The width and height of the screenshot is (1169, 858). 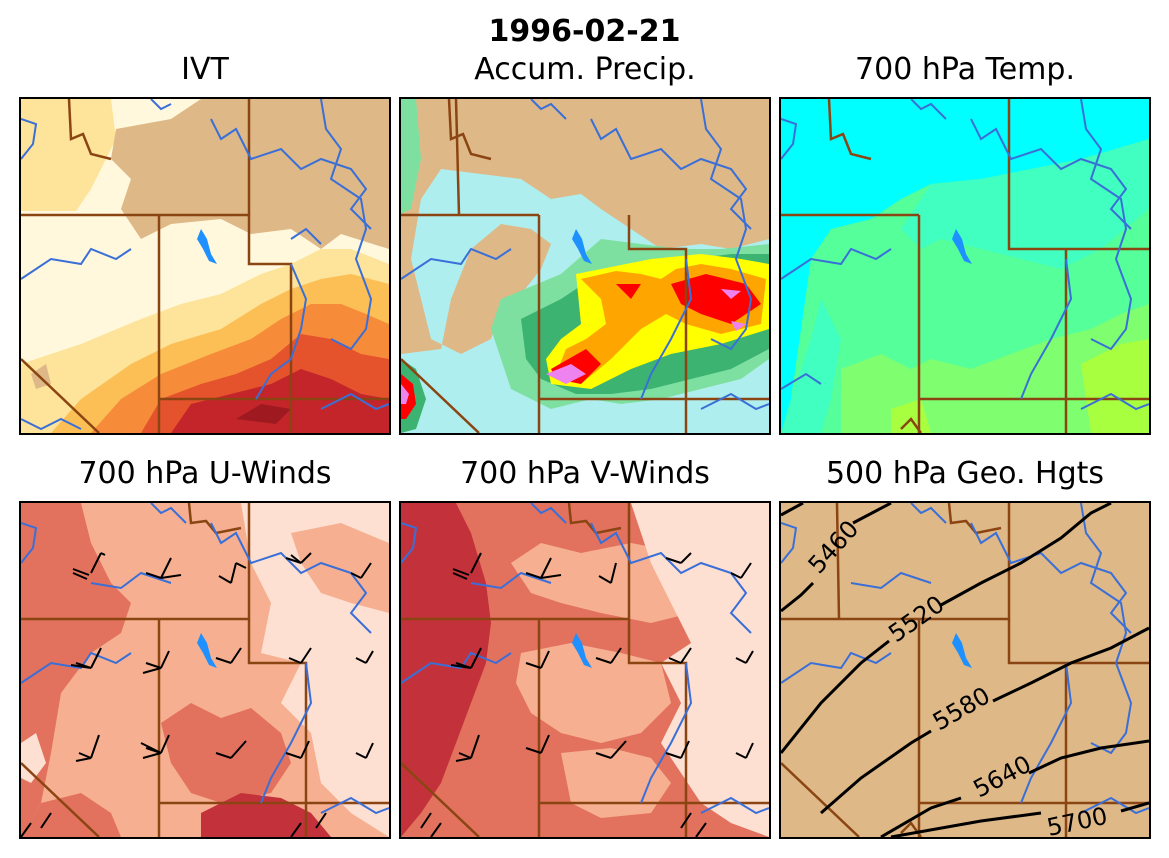 I want to click on uwind-band-dark, so click(x=76, y=670).